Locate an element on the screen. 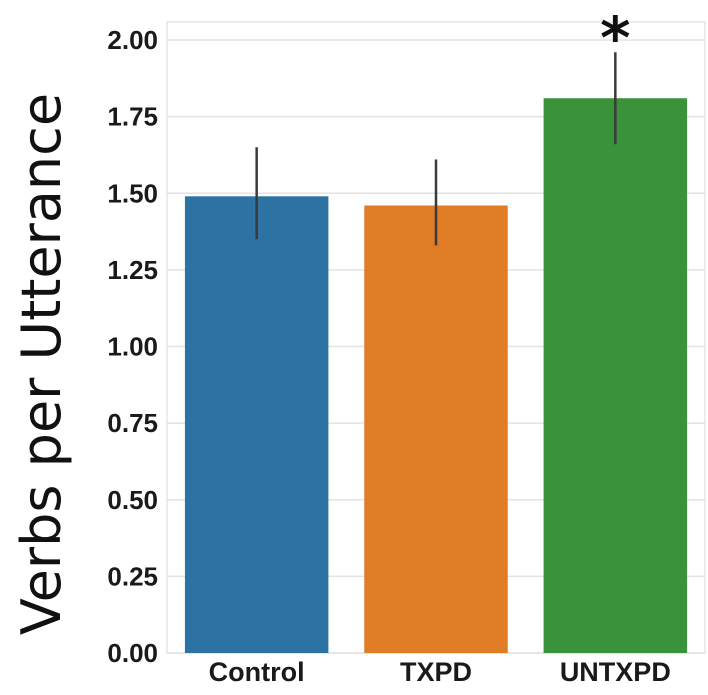  y-tick-label: 0.00 is located at coordinates (132, 653).